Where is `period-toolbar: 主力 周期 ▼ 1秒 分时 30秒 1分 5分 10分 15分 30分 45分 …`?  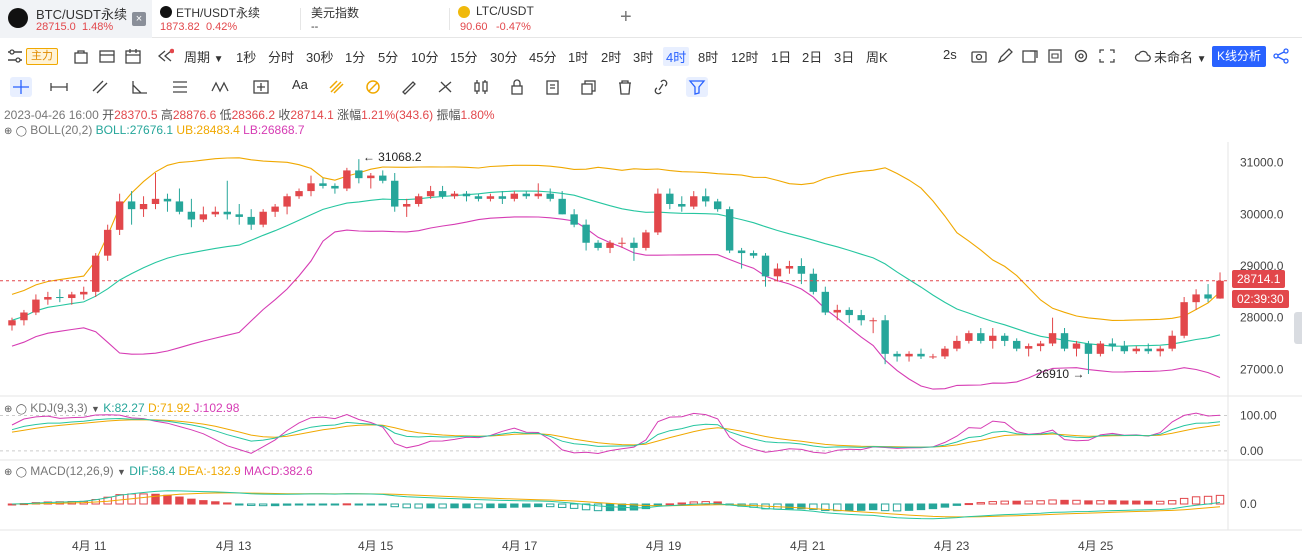 period-toolbar: 主力 周期 ▼ 1秒 分时 30秒 1分 5分 10分 15分 30分 45分 … is located at coordinates (651, 56).